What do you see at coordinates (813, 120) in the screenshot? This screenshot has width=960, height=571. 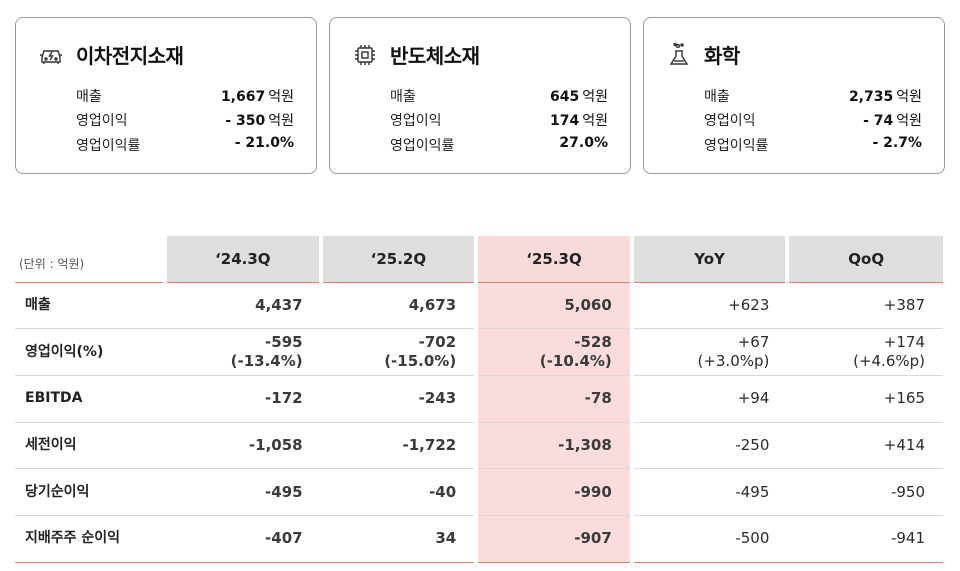 I see `card-row-operating-profit: 영업이익 - 74 억원` at bounding box center [813, 120].